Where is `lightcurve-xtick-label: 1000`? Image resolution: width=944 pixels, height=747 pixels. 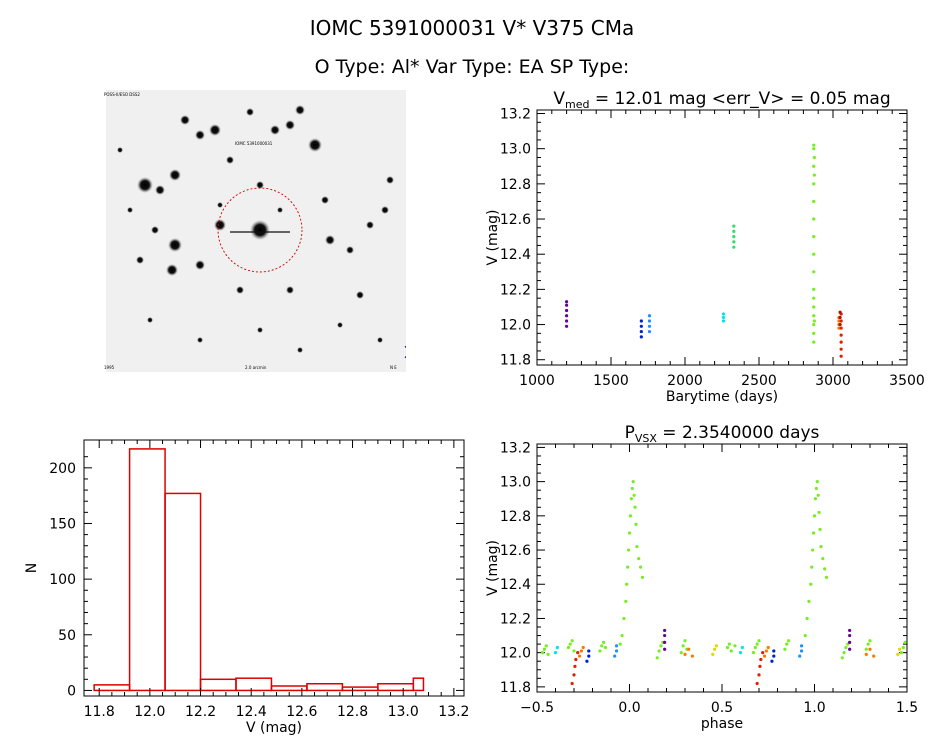 lightcurve-xtick-label: 1000 is located at coordinates (537, 381).